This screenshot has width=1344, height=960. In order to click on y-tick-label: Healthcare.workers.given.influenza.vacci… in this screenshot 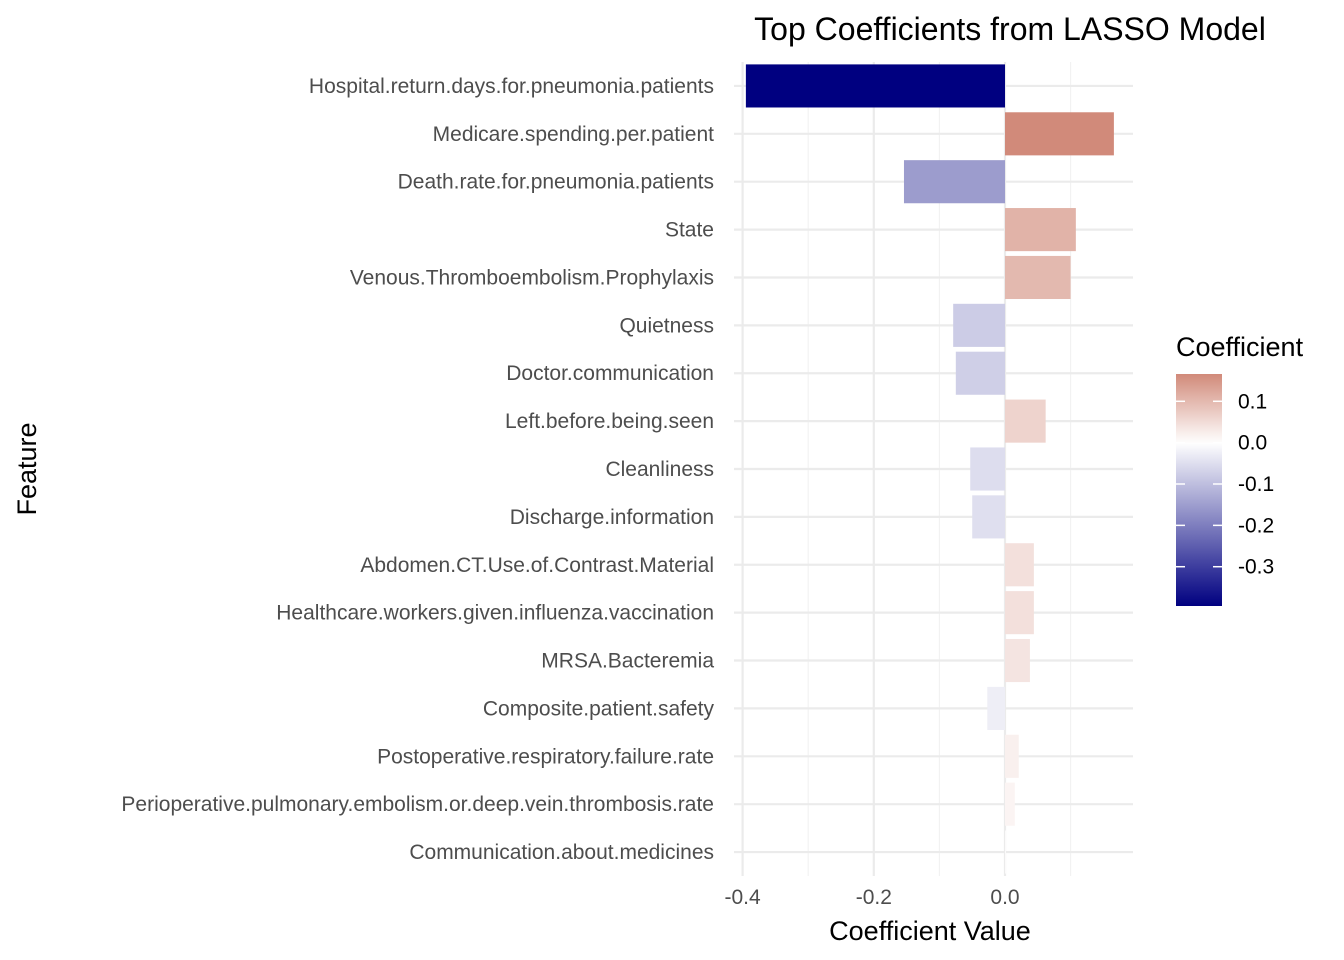, I will do `click(495, 613)`.